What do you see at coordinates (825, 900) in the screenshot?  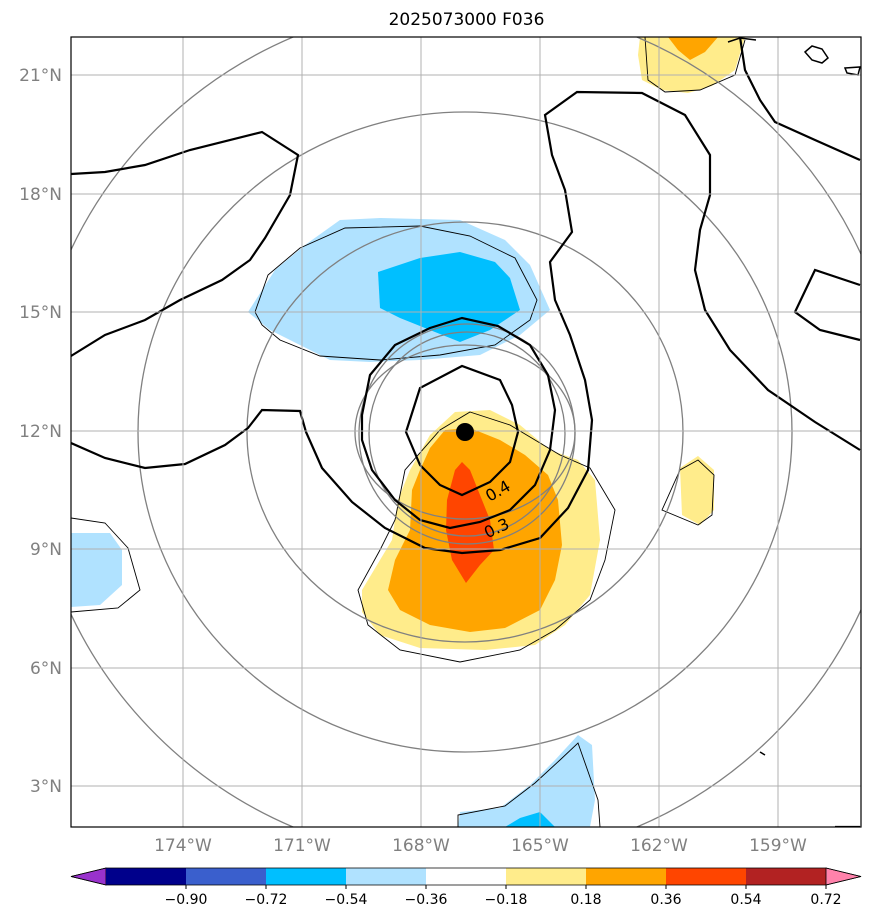 I see `colorbar-label: 0.72` at bounding box center [825, 900].